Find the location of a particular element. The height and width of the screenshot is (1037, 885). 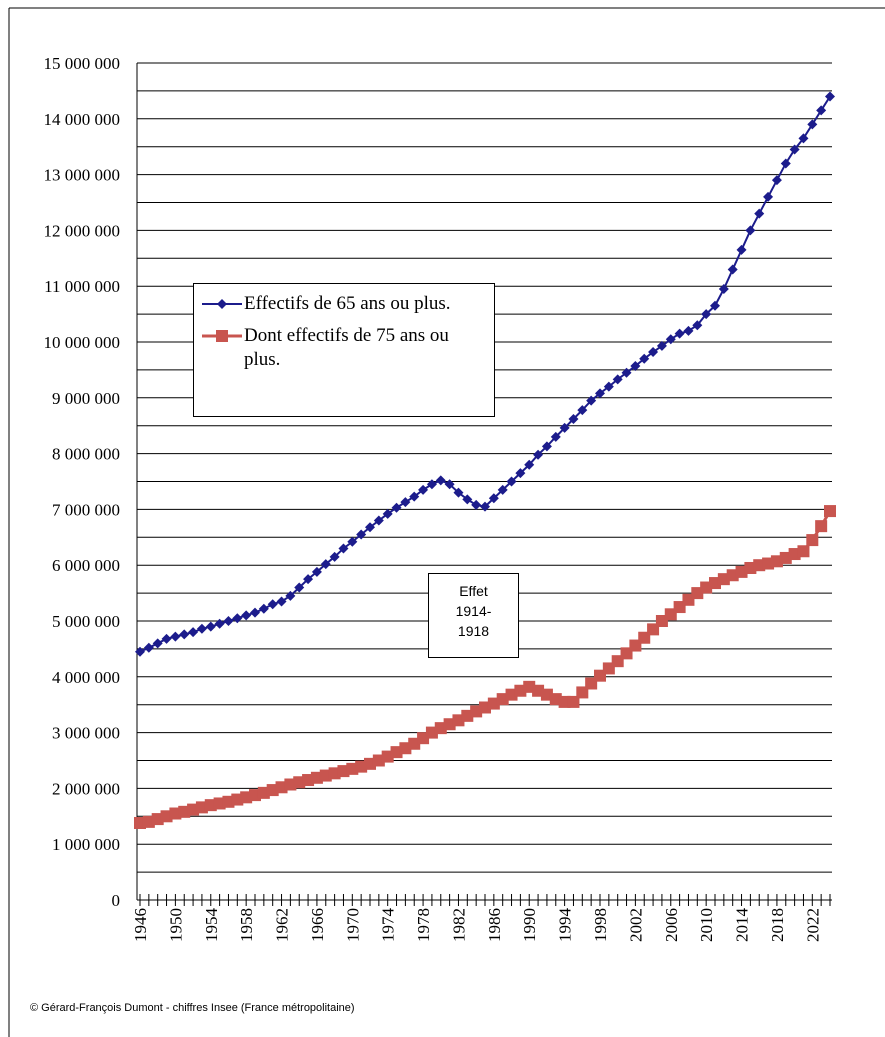

y-tick-label: 1 000 000 is located at coordinates (86, 844).